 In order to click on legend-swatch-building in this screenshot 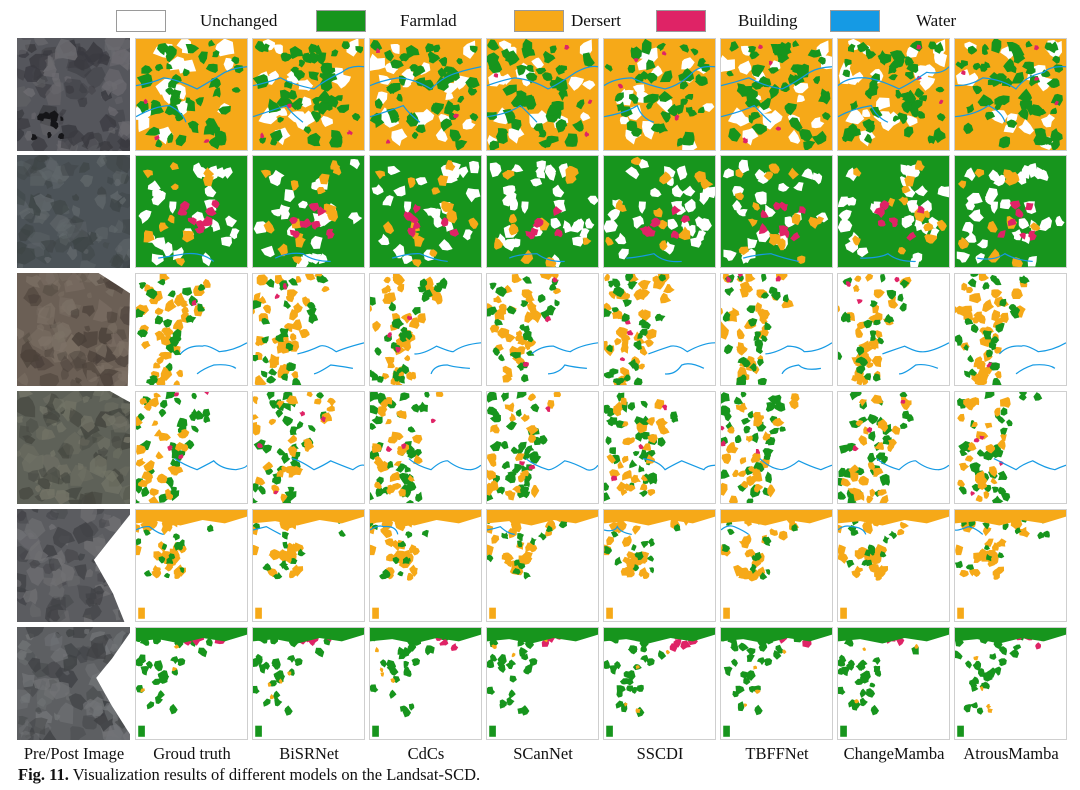, I will do `click(681, 21)`.